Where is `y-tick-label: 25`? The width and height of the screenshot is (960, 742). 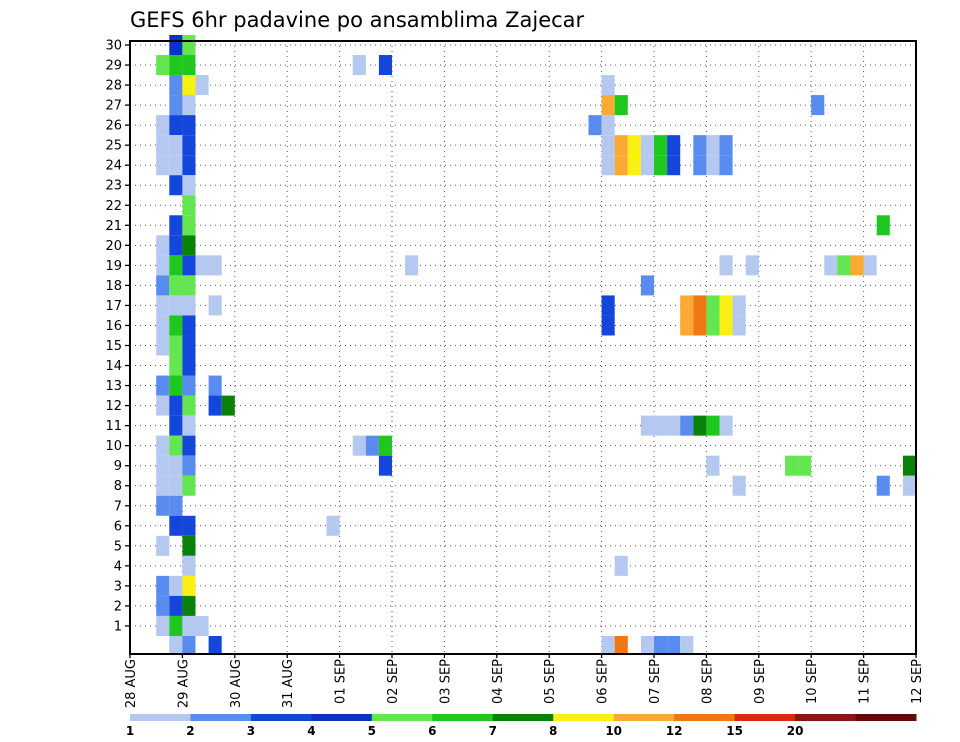
y-tick-label: 25 is located at coordinates (113, 146).